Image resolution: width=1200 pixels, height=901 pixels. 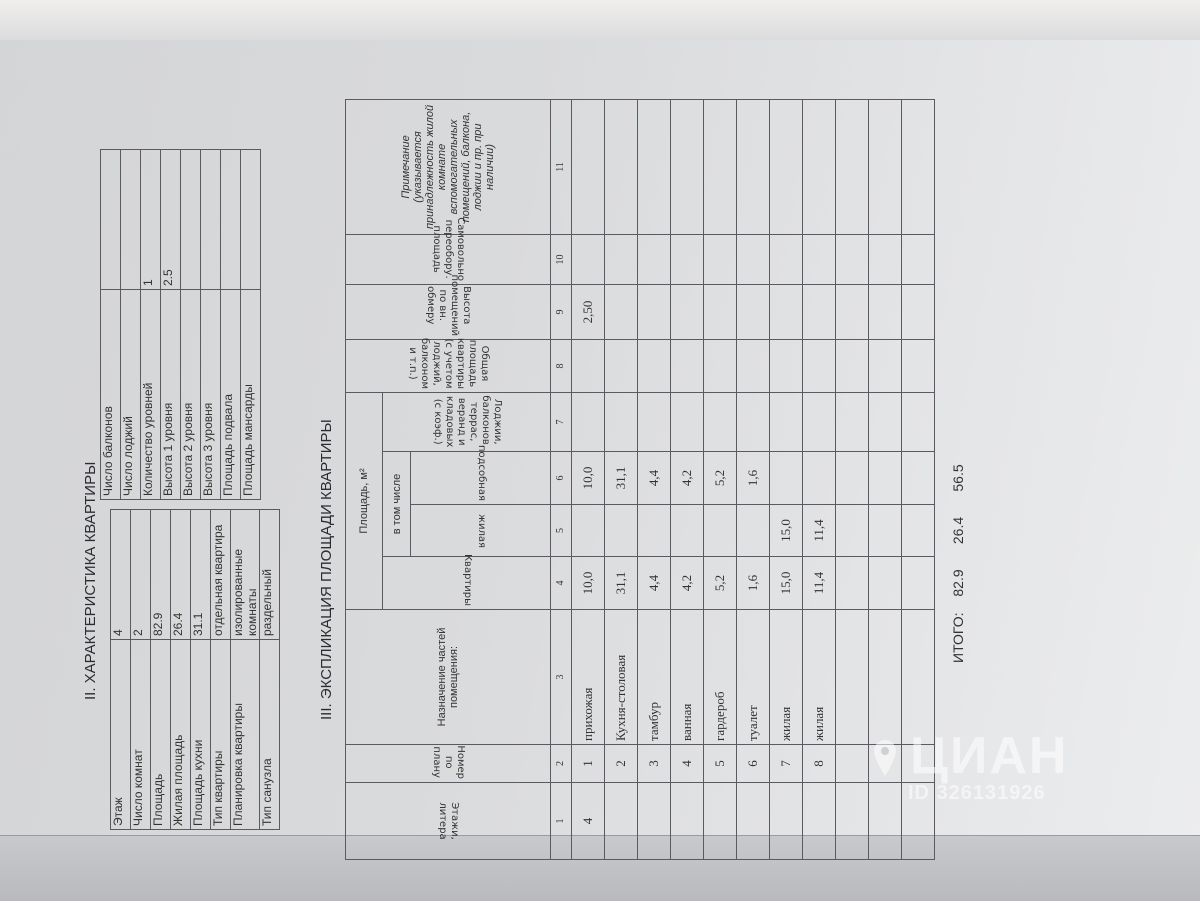 I want to click on characteristic-label: Количество уровней, so click(x=150, y=394).